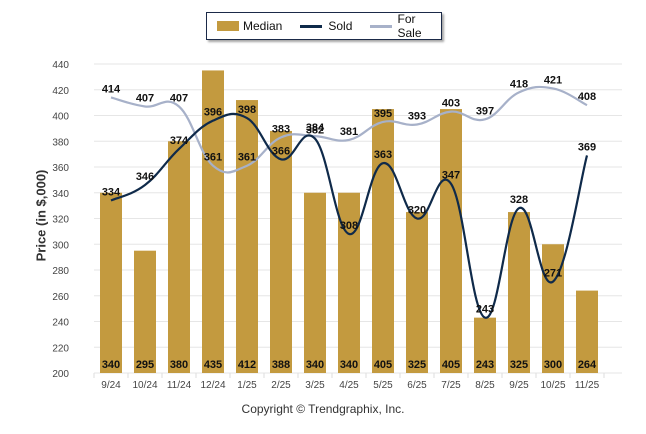 The width and height of the screenshot is (646, 434). What do you see at coordinates (281, 365) in the screenshot?
I see `median-label: 388` at bounding box center [281, 365].